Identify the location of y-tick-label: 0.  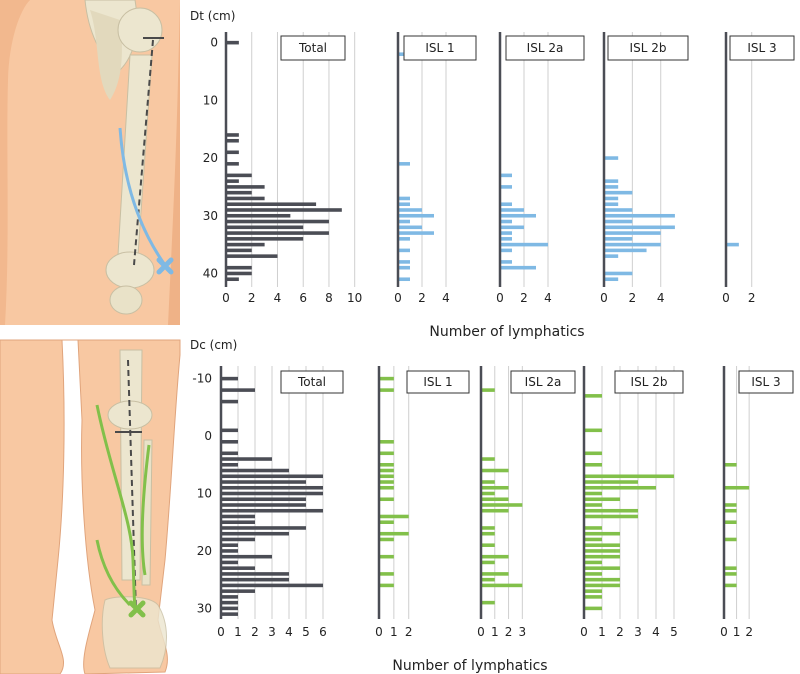
(214, 43).